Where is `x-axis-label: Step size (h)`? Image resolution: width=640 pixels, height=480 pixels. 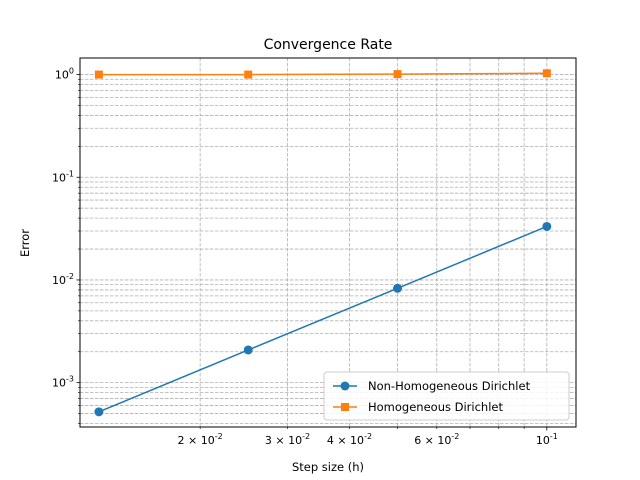
x-axis-label: Step size (h) is located at coordinates (328, 467).